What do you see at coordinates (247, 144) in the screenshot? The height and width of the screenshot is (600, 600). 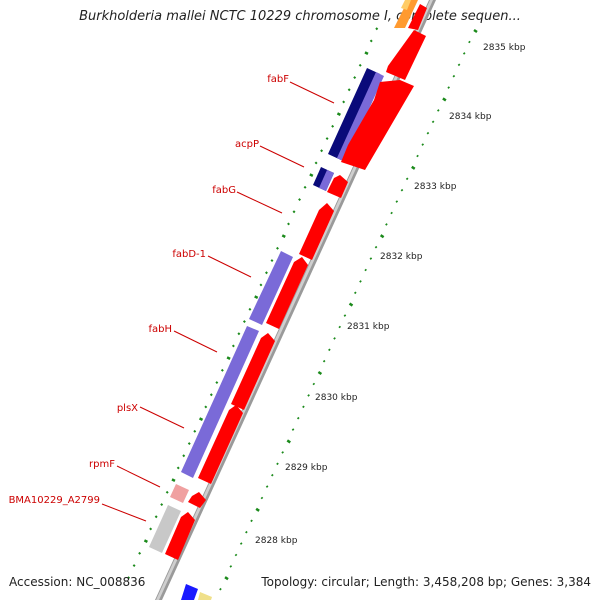 I see `gene-label-acpP: acpP` at bounding box center [247, 144].